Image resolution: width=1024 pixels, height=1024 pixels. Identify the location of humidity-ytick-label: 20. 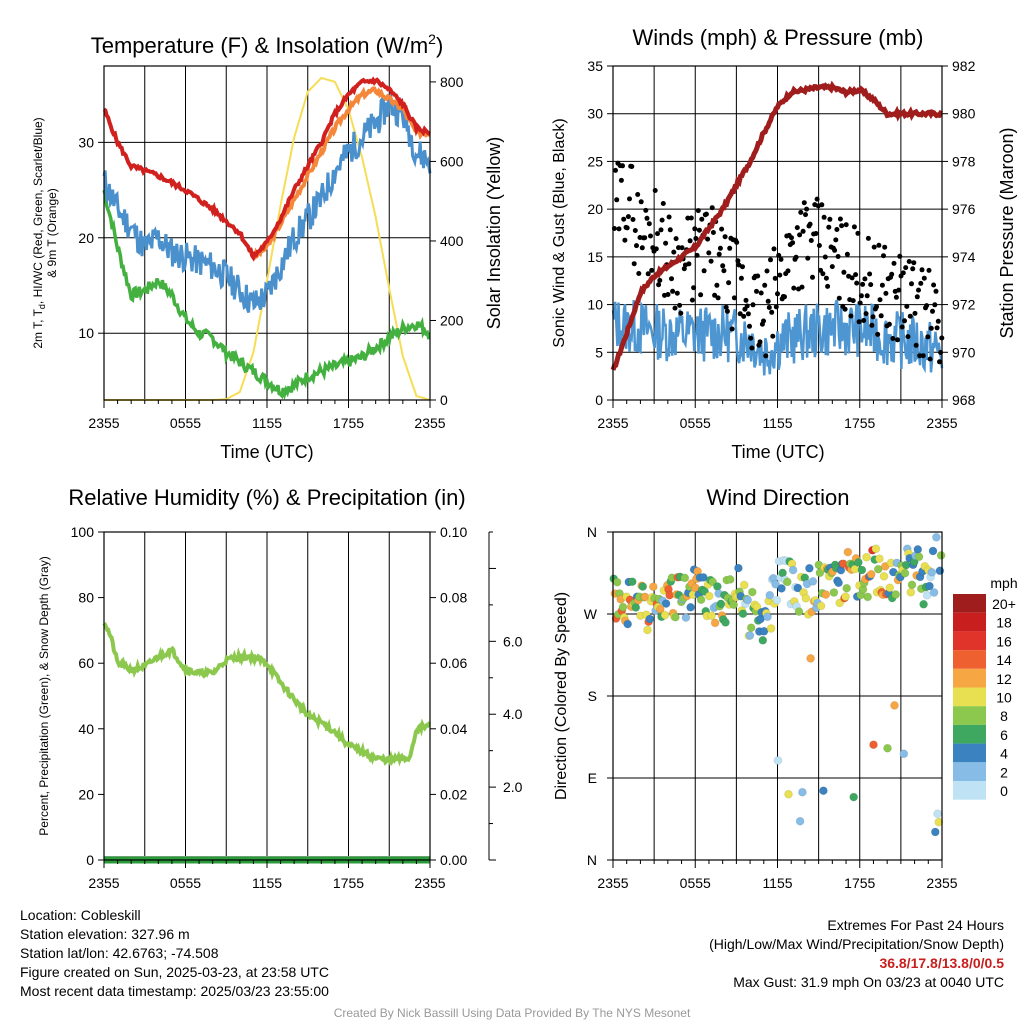
(86, 794).